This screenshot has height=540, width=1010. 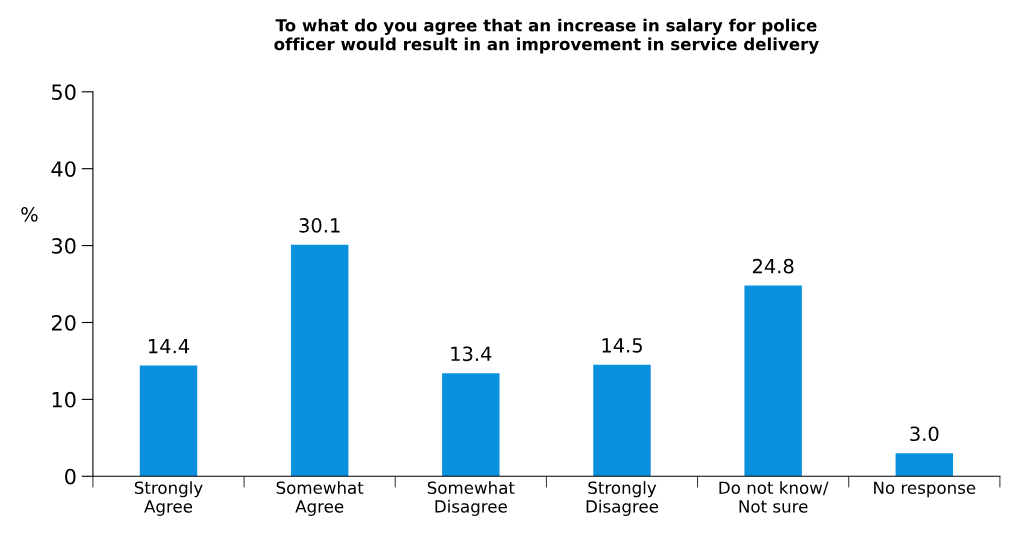 What do you see at coordinates (925, 489) in the screenshot?
I see `x-tick-label: No response` at bounding box center [925, 489].